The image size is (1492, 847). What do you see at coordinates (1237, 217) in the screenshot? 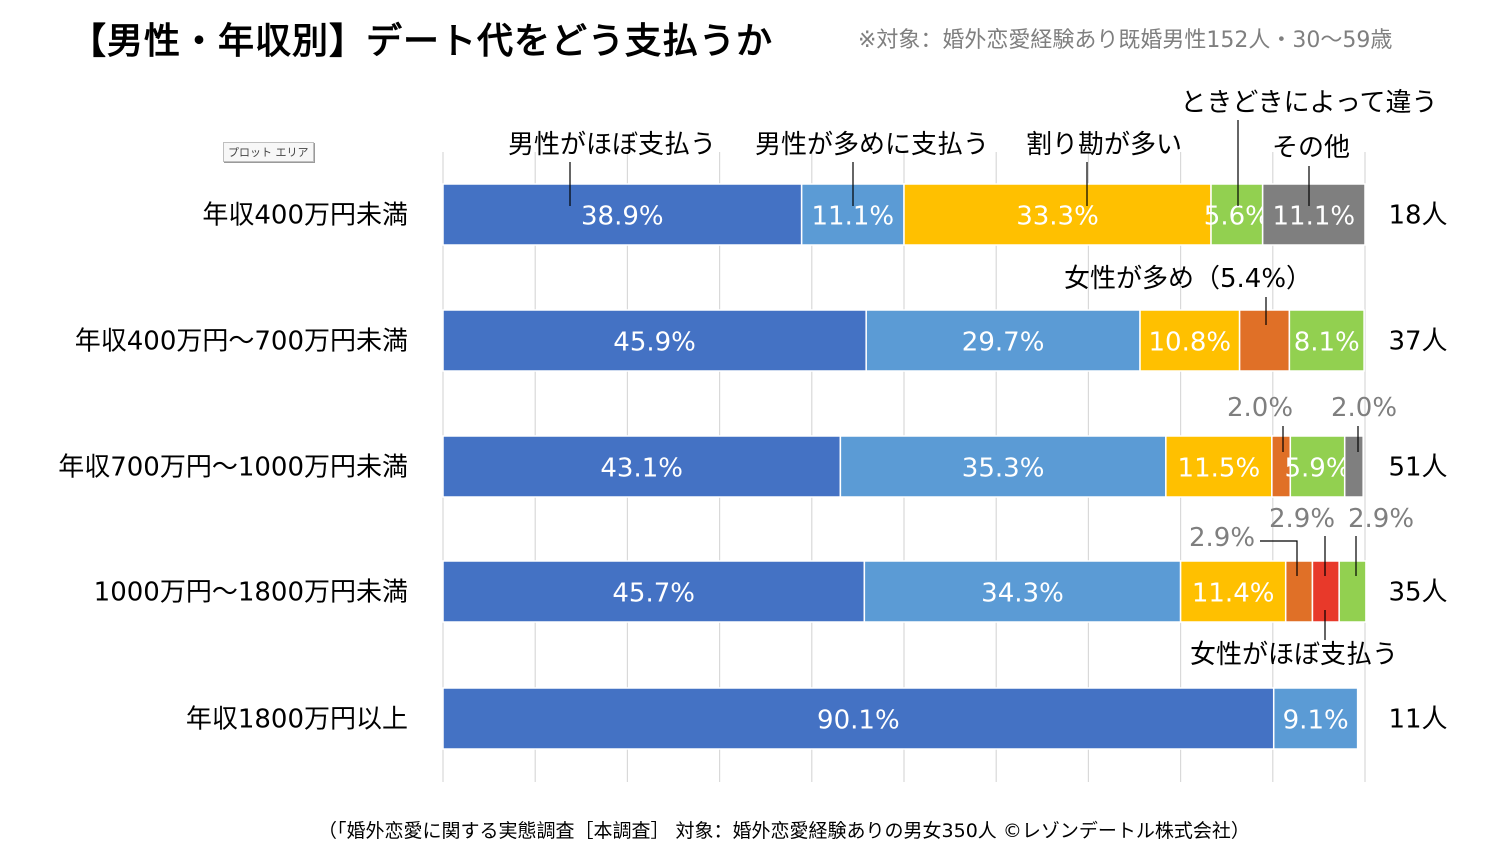
I see `data-label: 5.6%` at bounding box center [1237, 217].